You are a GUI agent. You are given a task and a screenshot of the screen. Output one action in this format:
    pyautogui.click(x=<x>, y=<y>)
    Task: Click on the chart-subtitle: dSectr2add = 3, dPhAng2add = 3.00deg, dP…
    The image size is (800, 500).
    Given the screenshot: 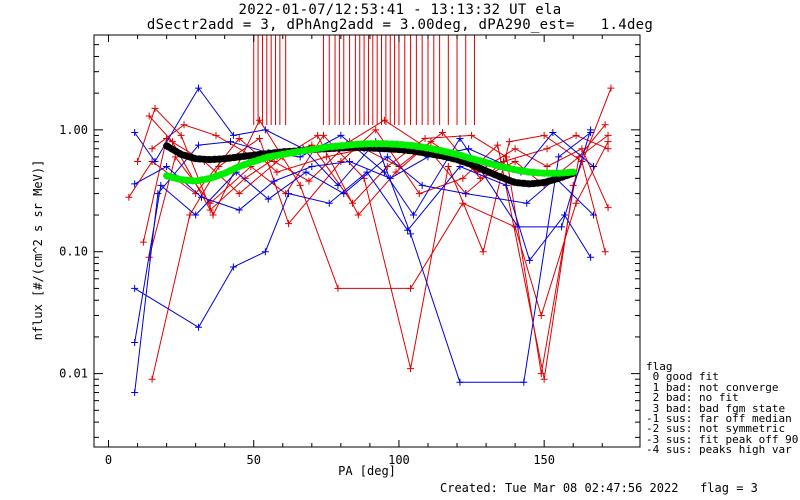 What is the action you would take?
    pyautogui.click(x=400, y=25)
    